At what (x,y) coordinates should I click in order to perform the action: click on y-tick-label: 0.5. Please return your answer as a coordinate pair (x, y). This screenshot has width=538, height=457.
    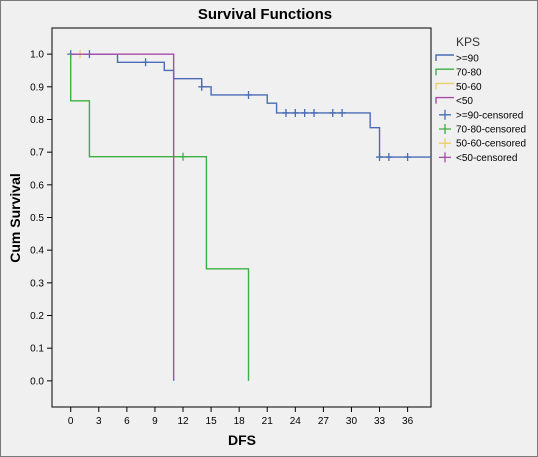
    Looking at the image, I should click on (37, 218).